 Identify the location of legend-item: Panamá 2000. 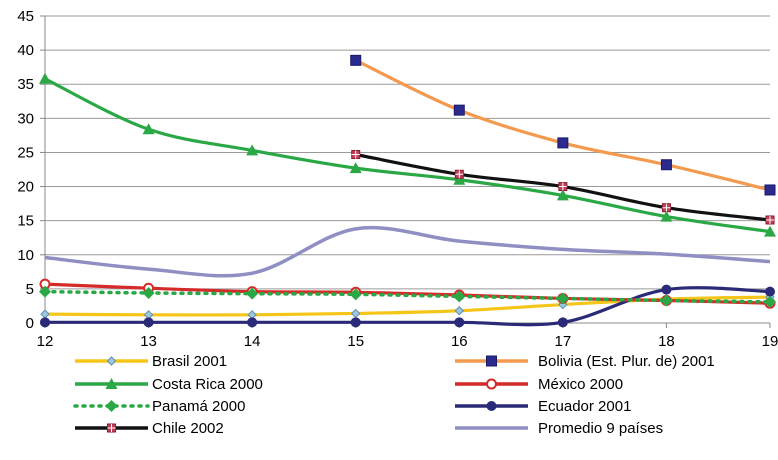
(159, 406).